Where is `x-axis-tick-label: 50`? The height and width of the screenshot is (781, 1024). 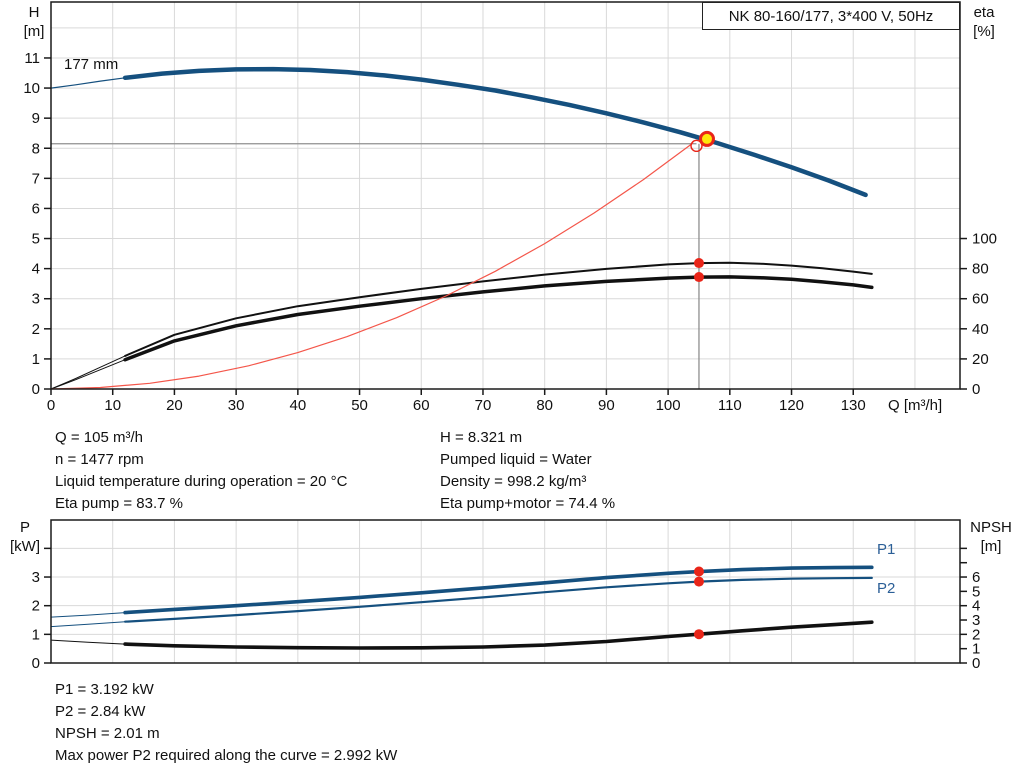
x-axis-tick-label: 50 is located at coordinates (359, 405).